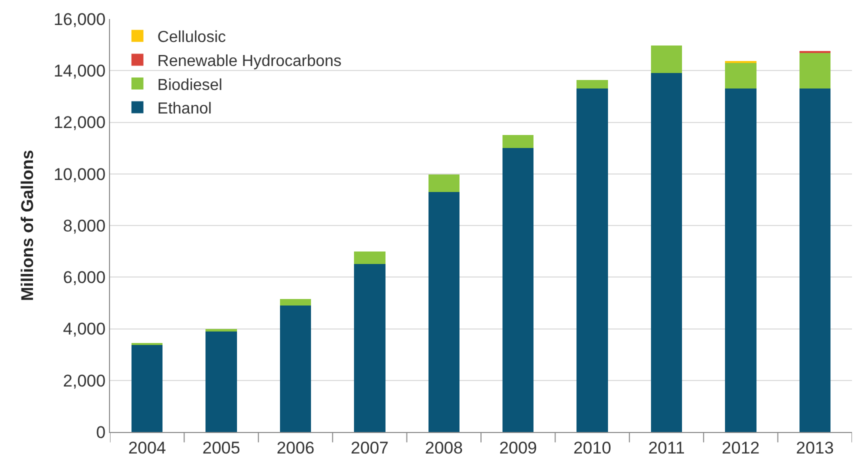 The height and width of the screenshot is (467, 862). What do you see at coordinates (369, 448) in the screenshot?
I see `x-tick-label: 2007` at bounding box center [369, 448].